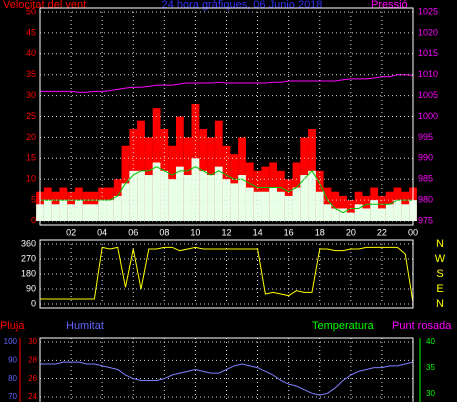  What do you see at coordinates (102, 232) in the screenshot?
I see `x-tick-label: 04` at bounding box center [102, 232].